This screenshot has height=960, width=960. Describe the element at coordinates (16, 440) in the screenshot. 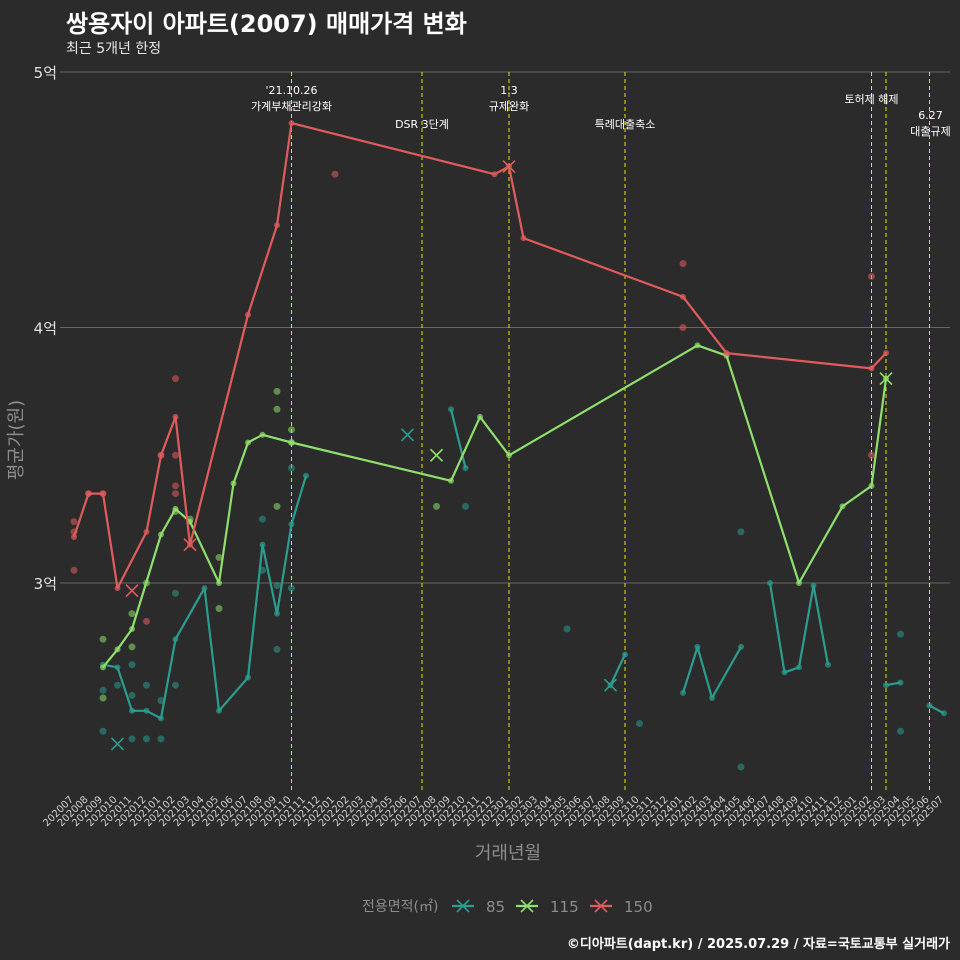

I see `y-axis-title: 평균가(원)` at that location.